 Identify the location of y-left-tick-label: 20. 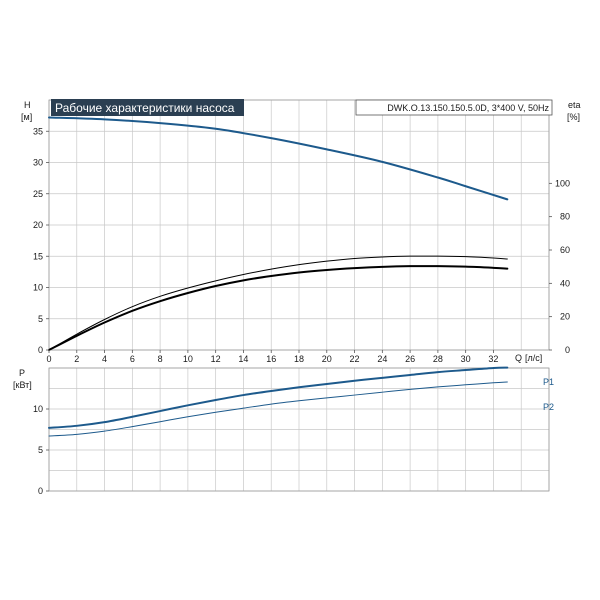
(38, 225).